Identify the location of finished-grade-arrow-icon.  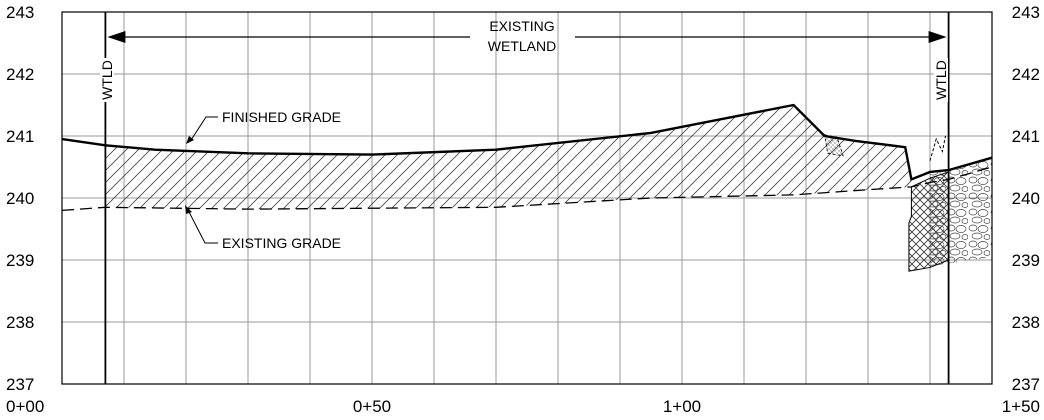
(190, 140).